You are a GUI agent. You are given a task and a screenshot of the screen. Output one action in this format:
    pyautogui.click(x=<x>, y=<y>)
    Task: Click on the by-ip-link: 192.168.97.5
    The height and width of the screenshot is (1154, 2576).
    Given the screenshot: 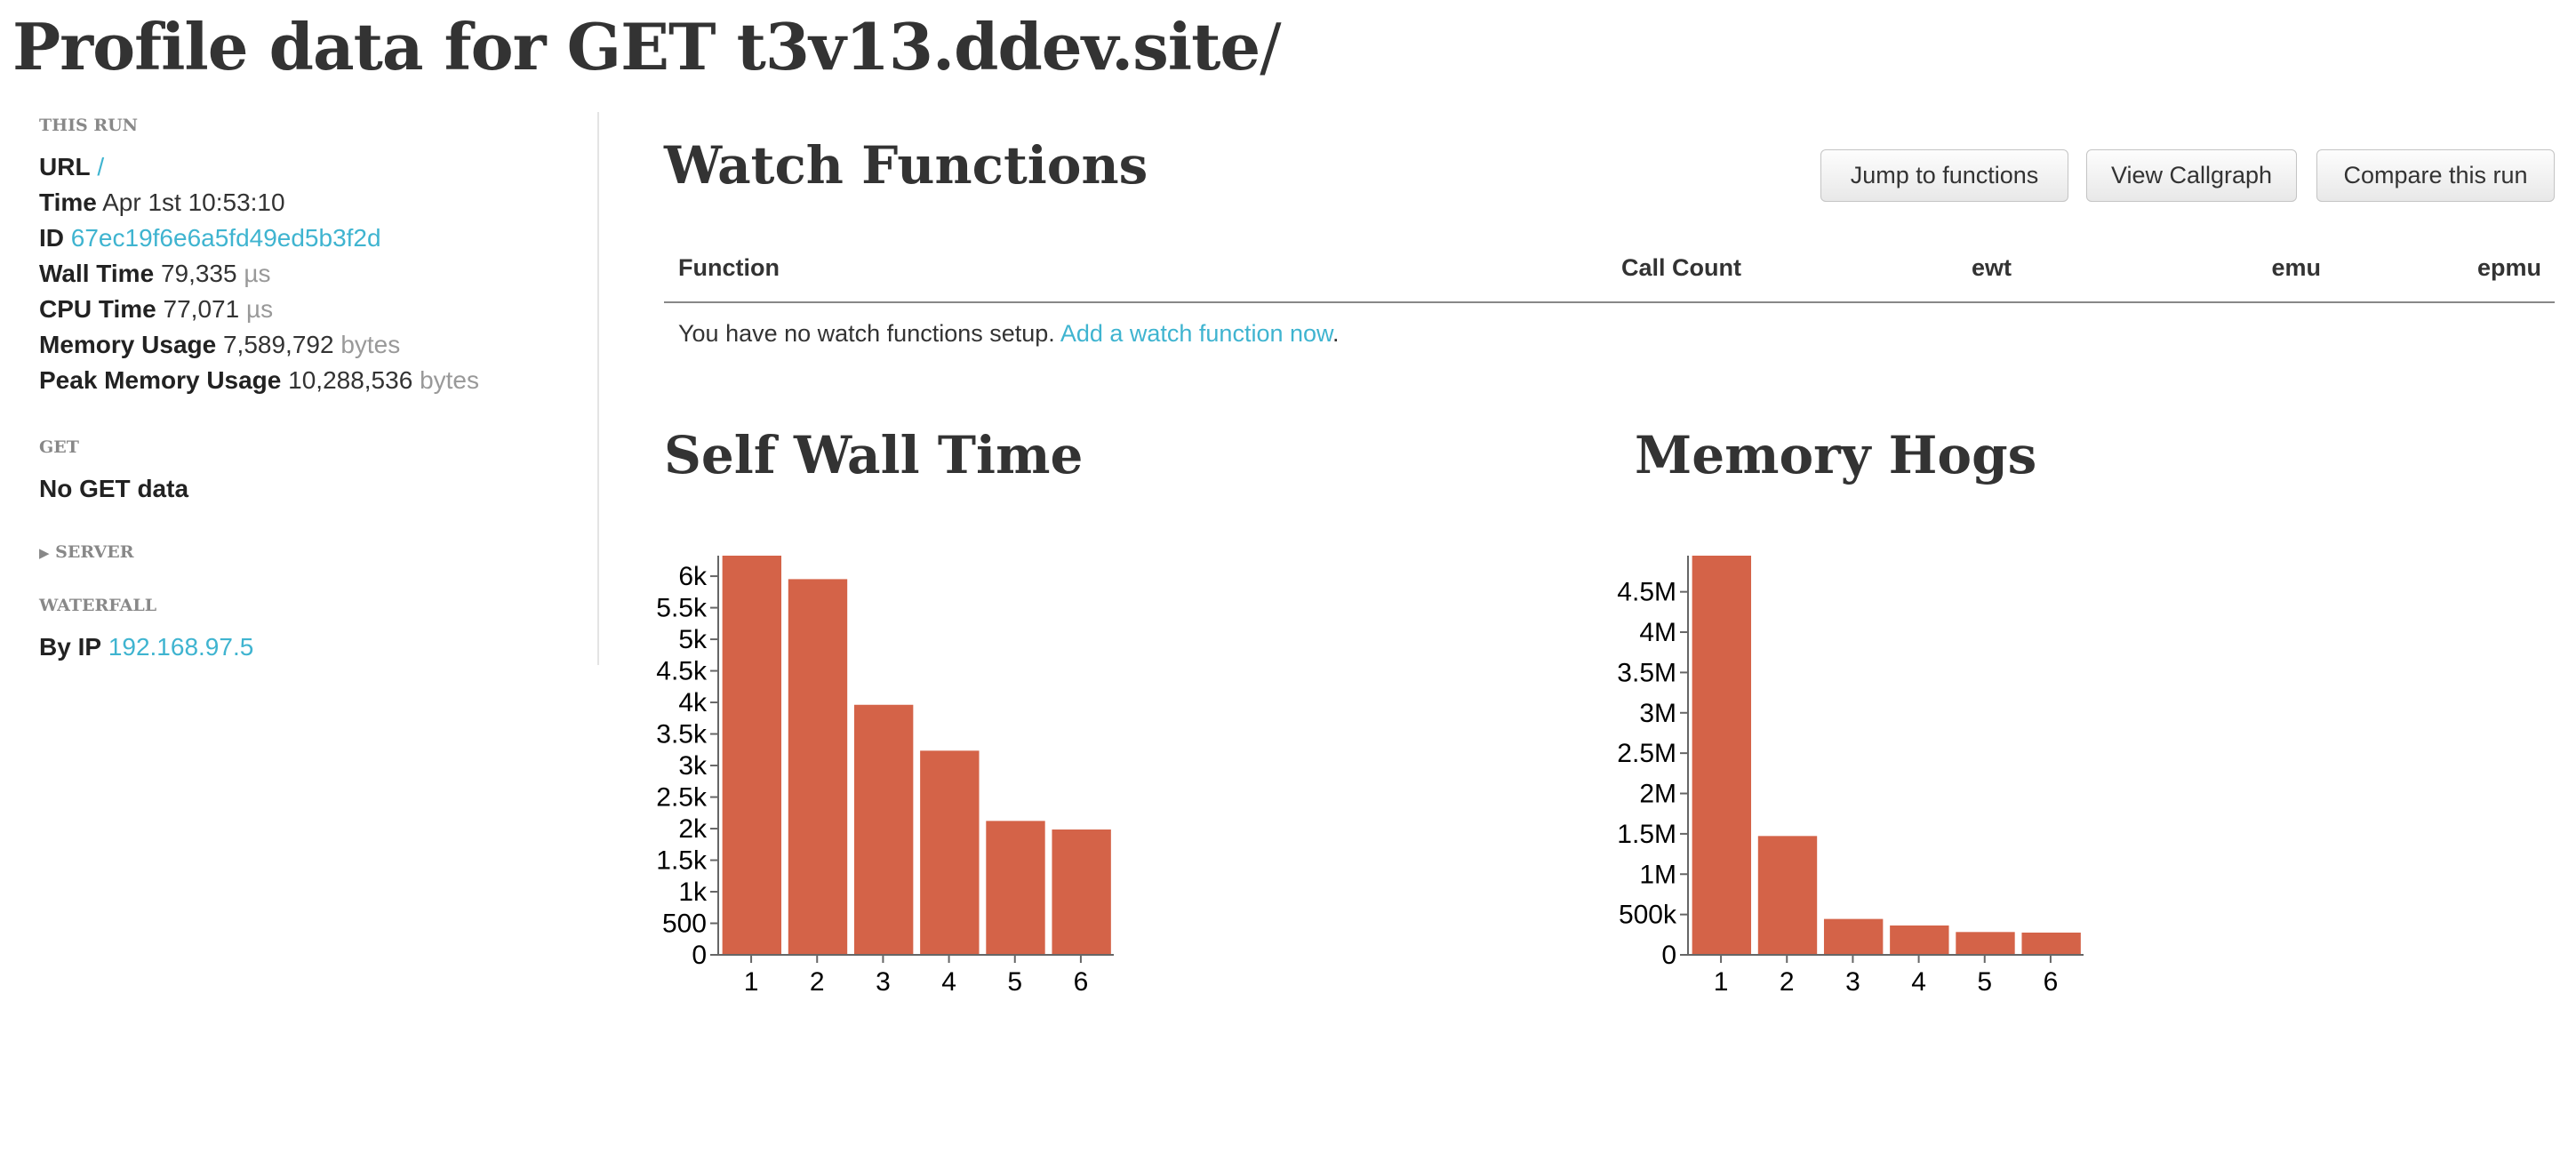 What is the action you would take?
    pyautogui.click(x=181, y=647)
    